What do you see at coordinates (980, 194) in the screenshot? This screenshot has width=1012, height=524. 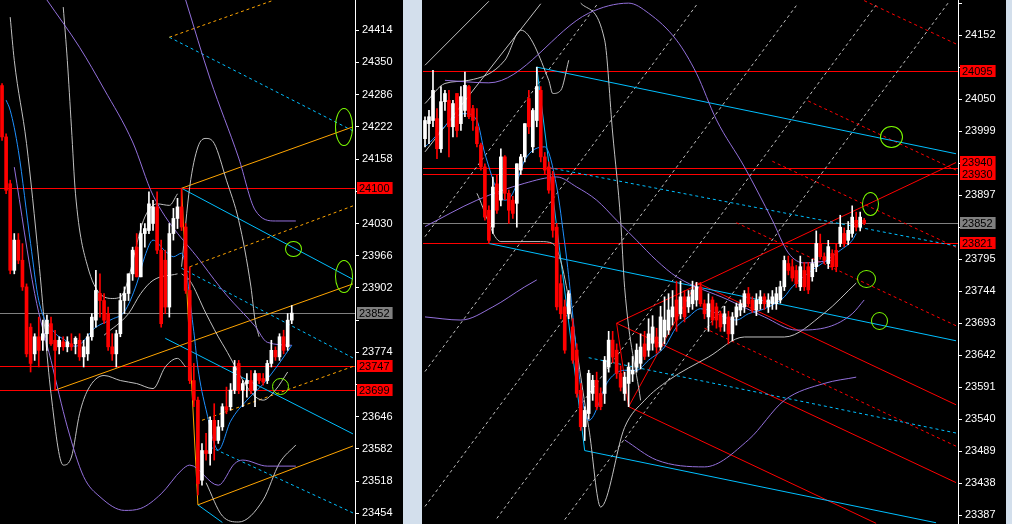 I see `y-tick-label: 23897` at bounding box center [980, 194].